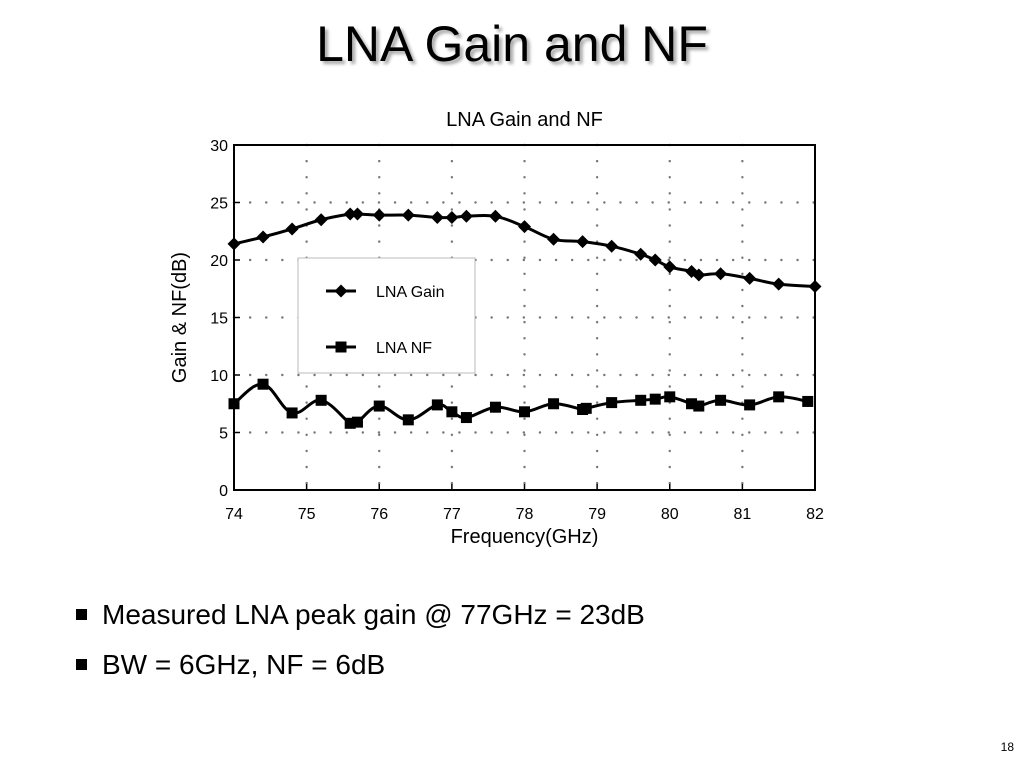 The width and height of the screenshot is (1024, 768). Describe the element at coordinates (307, 514) in the screenshot. I see `x-tick-label: 75` at that location.